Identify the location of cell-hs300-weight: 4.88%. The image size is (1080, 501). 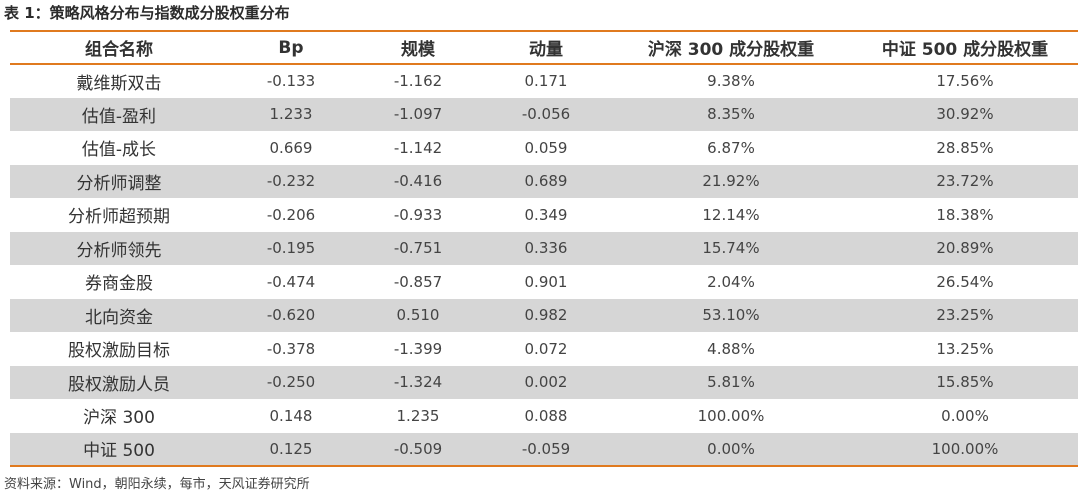
(731, 348).